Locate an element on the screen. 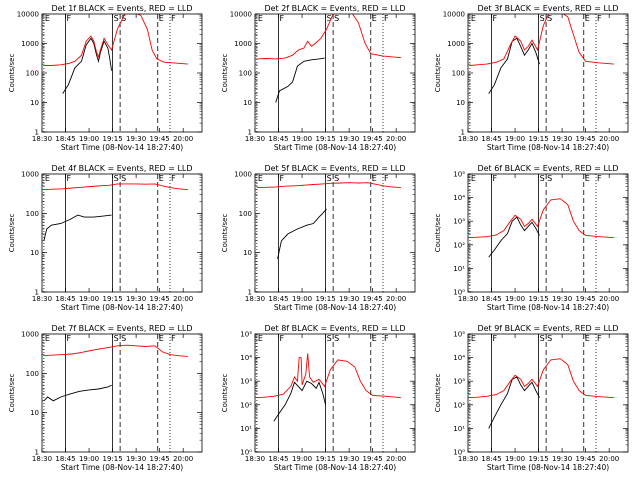 Image resolution: width=640 pixels, height=480 pixels. panel-title: Det 4f BLACK = Events, RED = LLD is located at coordinates (121, 168).